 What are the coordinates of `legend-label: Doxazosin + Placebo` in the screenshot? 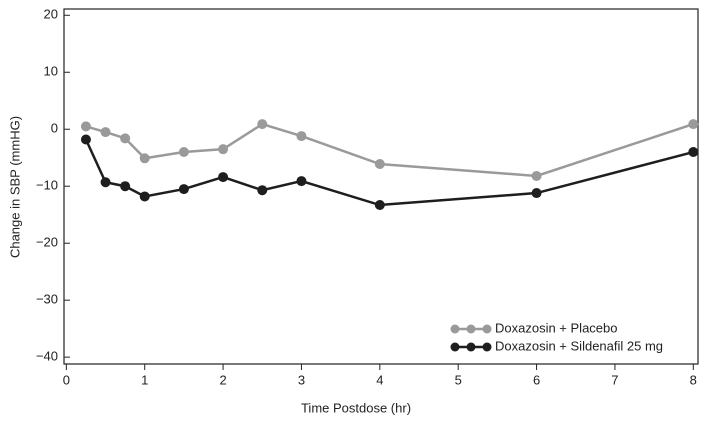 It's located at (556, 327).